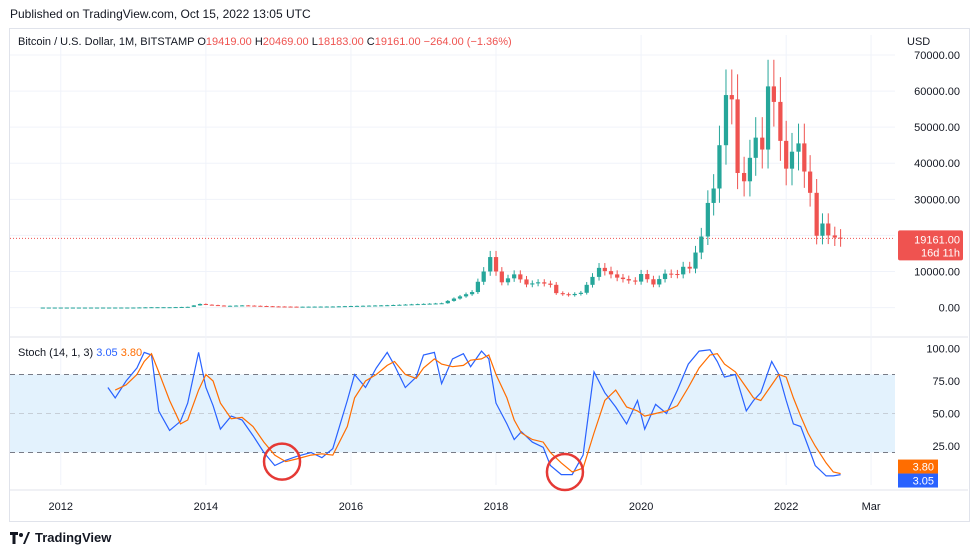 This screenshot has width=979, height=555. Describe the element at coordinates (496, 507) in the screenshot. I see `time-tick-label: 2018` at that location.